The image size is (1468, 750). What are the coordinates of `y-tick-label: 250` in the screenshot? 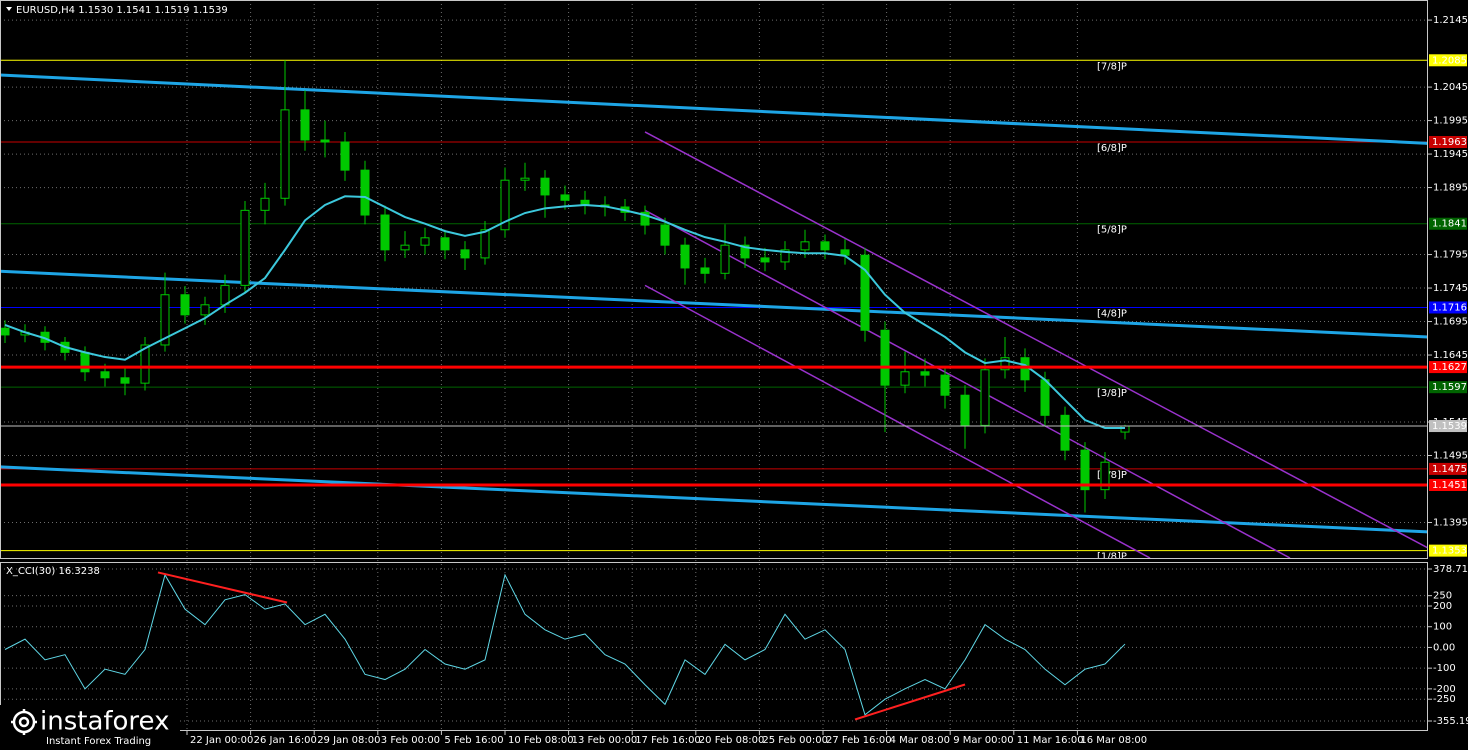 It's located at (1442, 596).